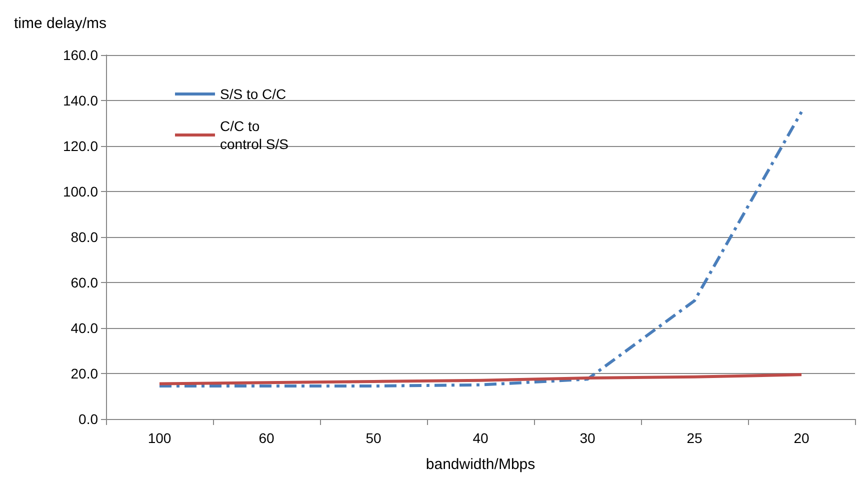  I want to click on y-tick-label: 140.0, so click(80, 100).